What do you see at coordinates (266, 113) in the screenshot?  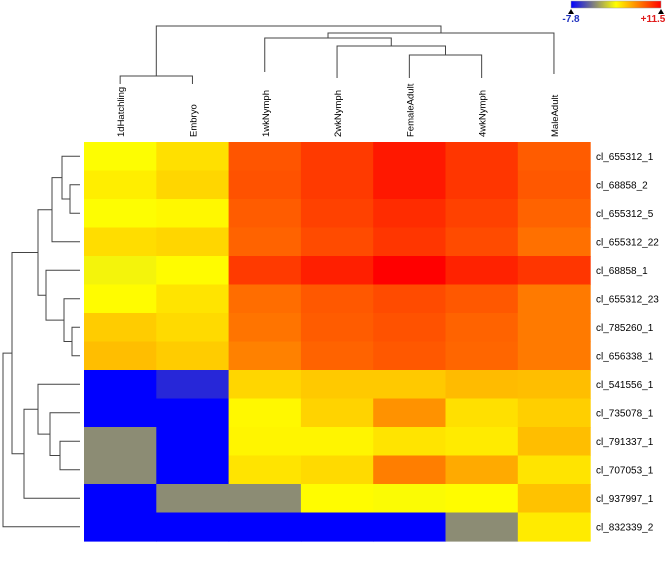 I see `column-label: 1wkNymph` at bounding box center [266, 113].